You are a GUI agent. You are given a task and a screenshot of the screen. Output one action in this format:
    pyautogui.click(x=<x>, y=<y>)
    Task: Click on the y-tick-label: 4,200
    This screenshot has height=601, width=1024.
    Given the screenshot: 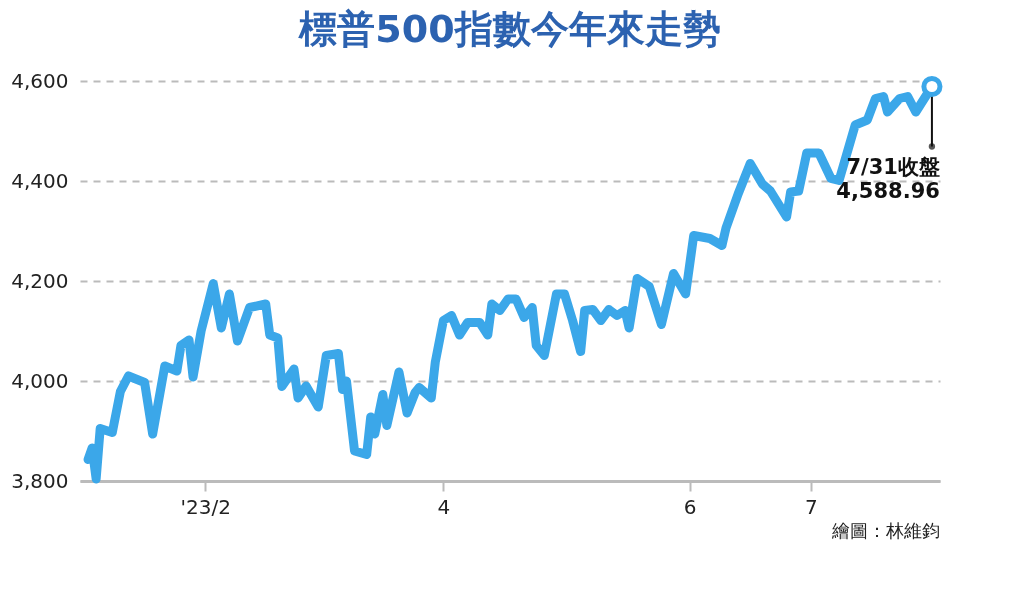 What is the action you would take?
    pyautogui.click(x=40, y=280)
    